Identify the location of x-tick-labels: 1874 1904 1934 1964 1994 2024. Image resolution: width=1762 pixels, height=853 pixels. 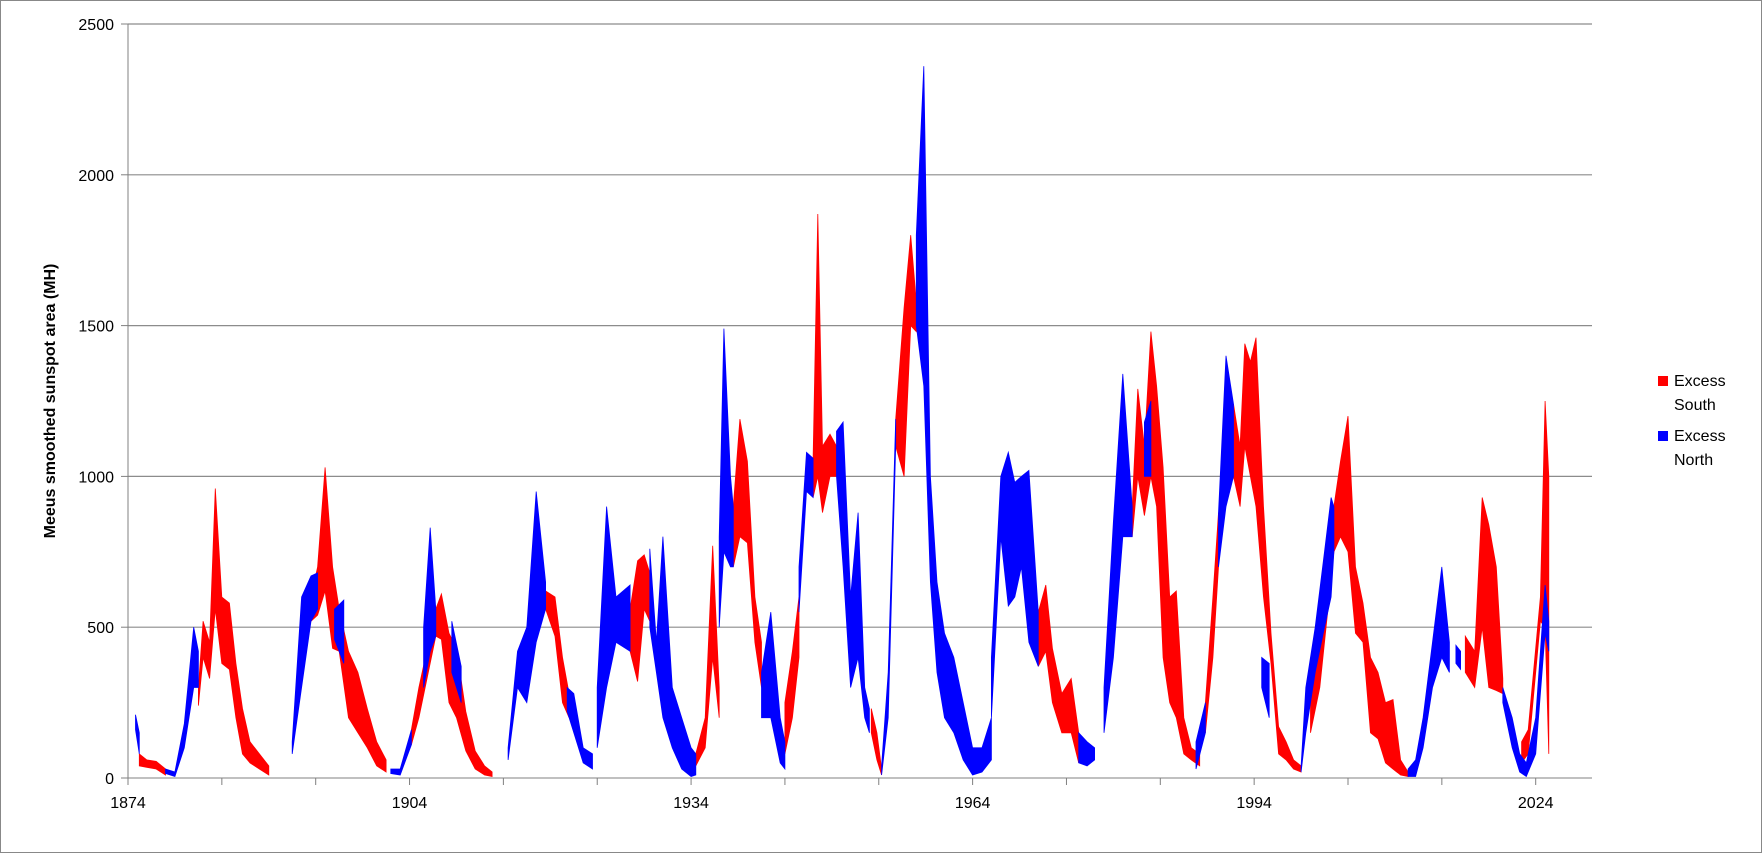
(832, 795).